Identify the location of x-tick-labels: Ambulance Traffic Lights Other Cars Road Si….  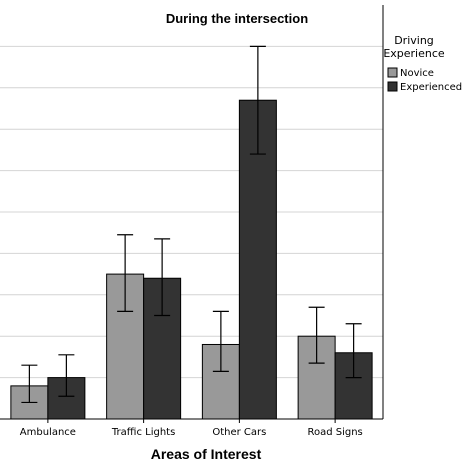
(191, 432).